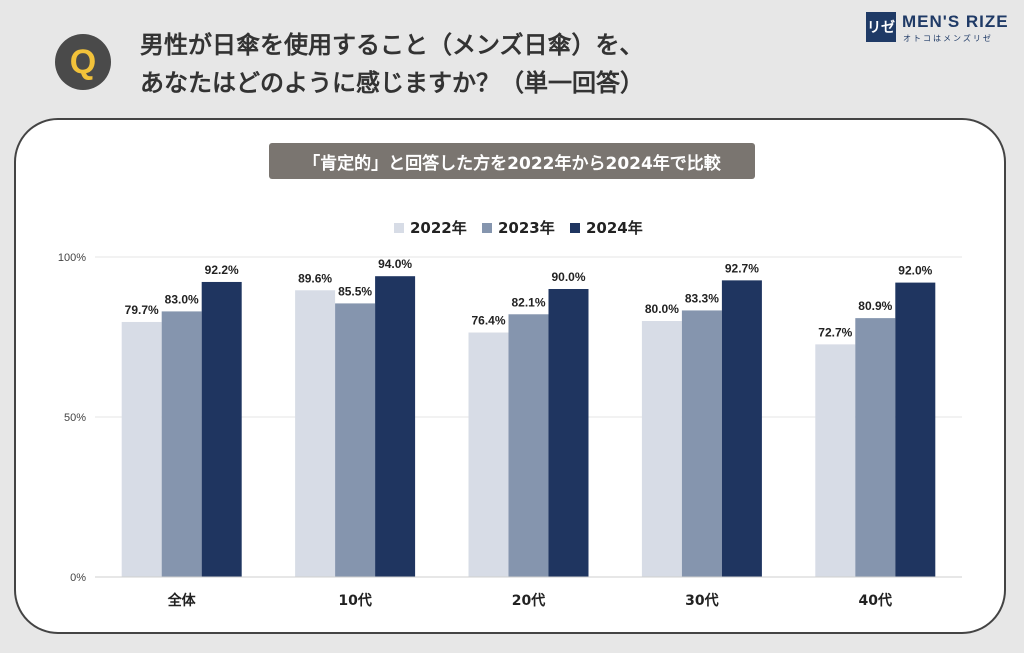 The height and width of the screenshot is (653, 1024). I want to click on x-tick-label-3: 30代, so click(701, 600).